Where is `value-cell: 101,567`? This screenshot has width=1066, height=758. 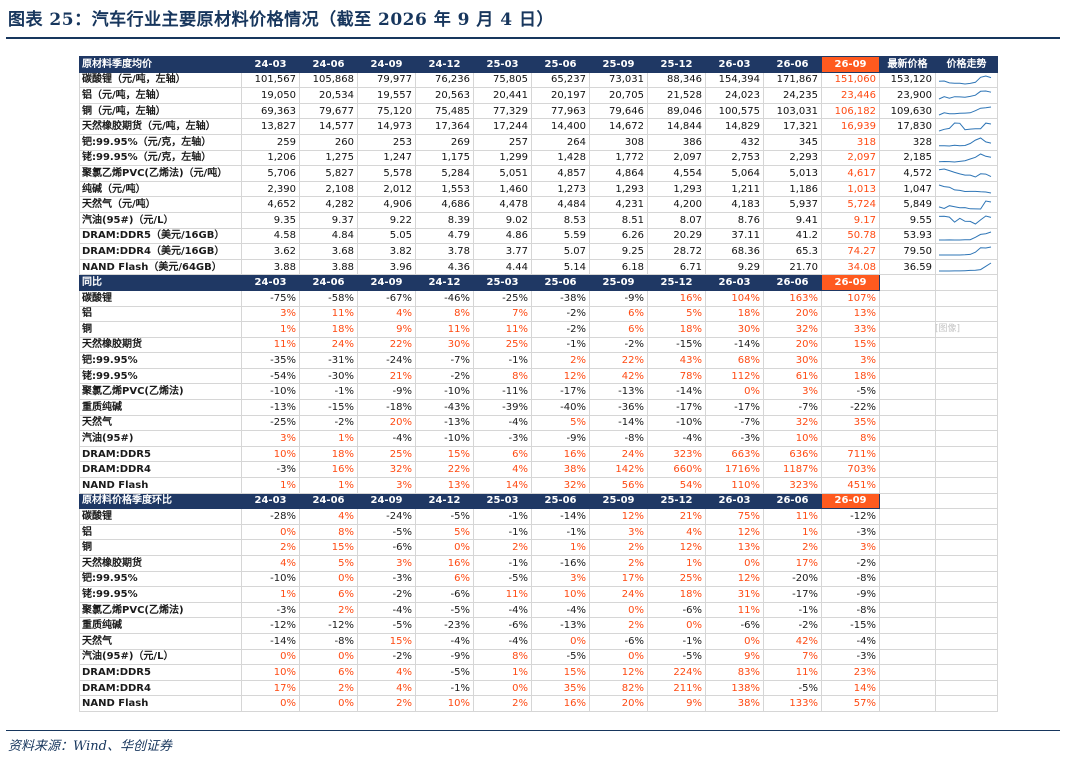 value-cell: 101,567 is located at coordinates (270, 80).